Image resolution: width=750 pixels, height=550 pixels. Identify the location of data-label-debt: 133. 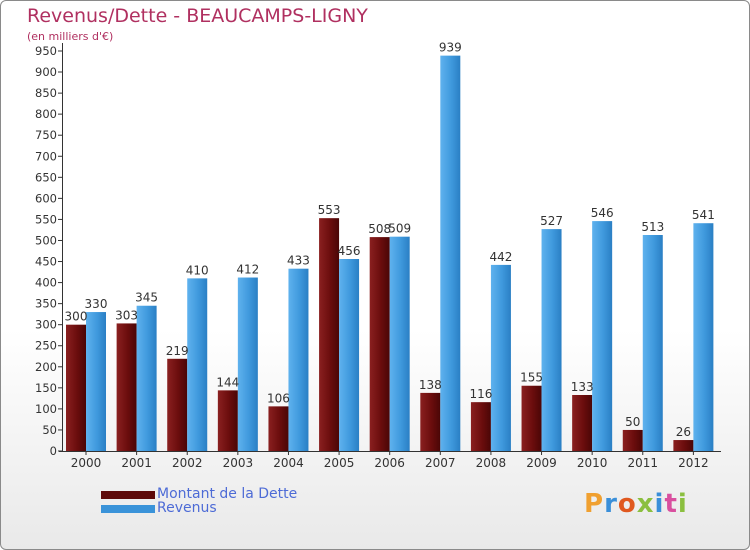
(582, 387).